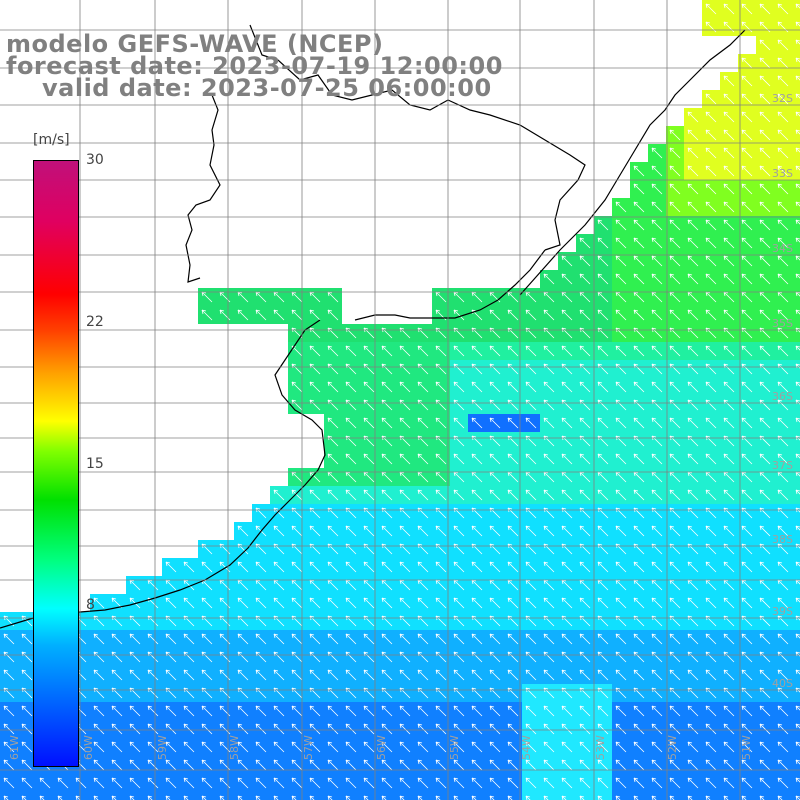 The height and width of the screenshot is (800, 800). What do you see at coordinates (782, 683) in the screenshot?
I see `latitude-label: 40S` at bounding box center [782, 683].